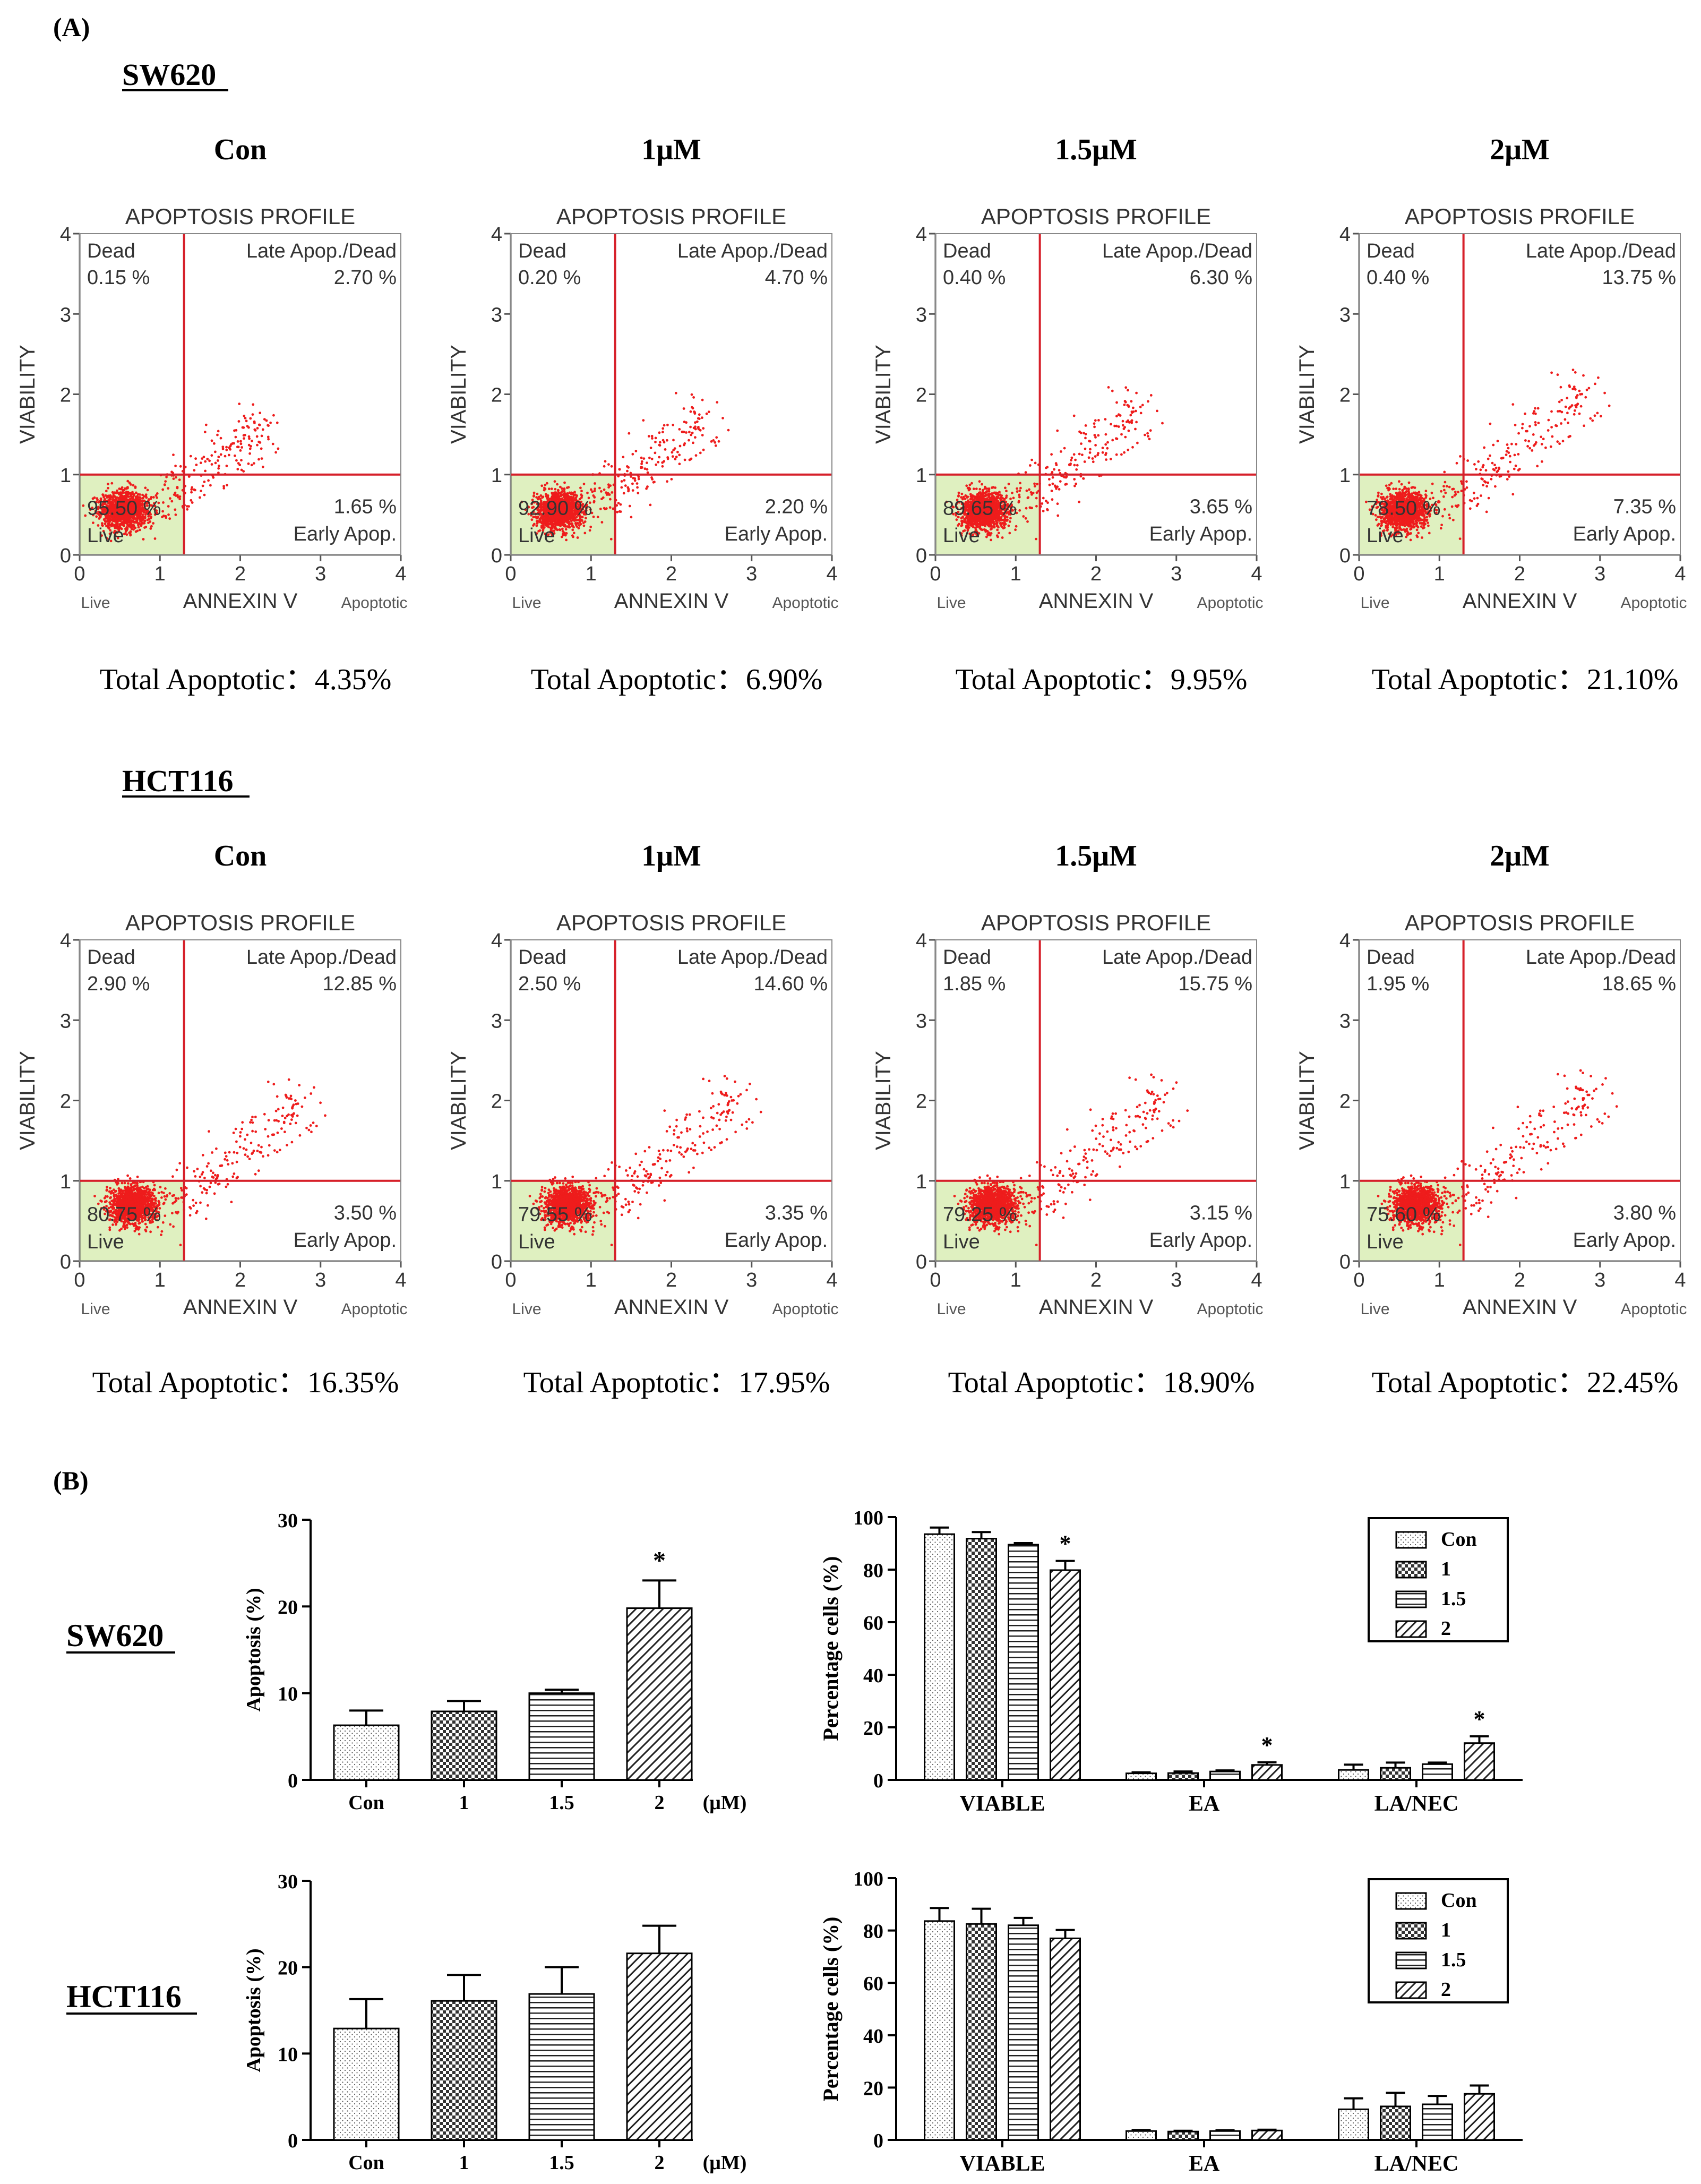 The height and width of the screenshot is (2184, 1701). Describe the element at coordinates (95, 603) in the screenshot. I see `x-left-label: Live` at that location.